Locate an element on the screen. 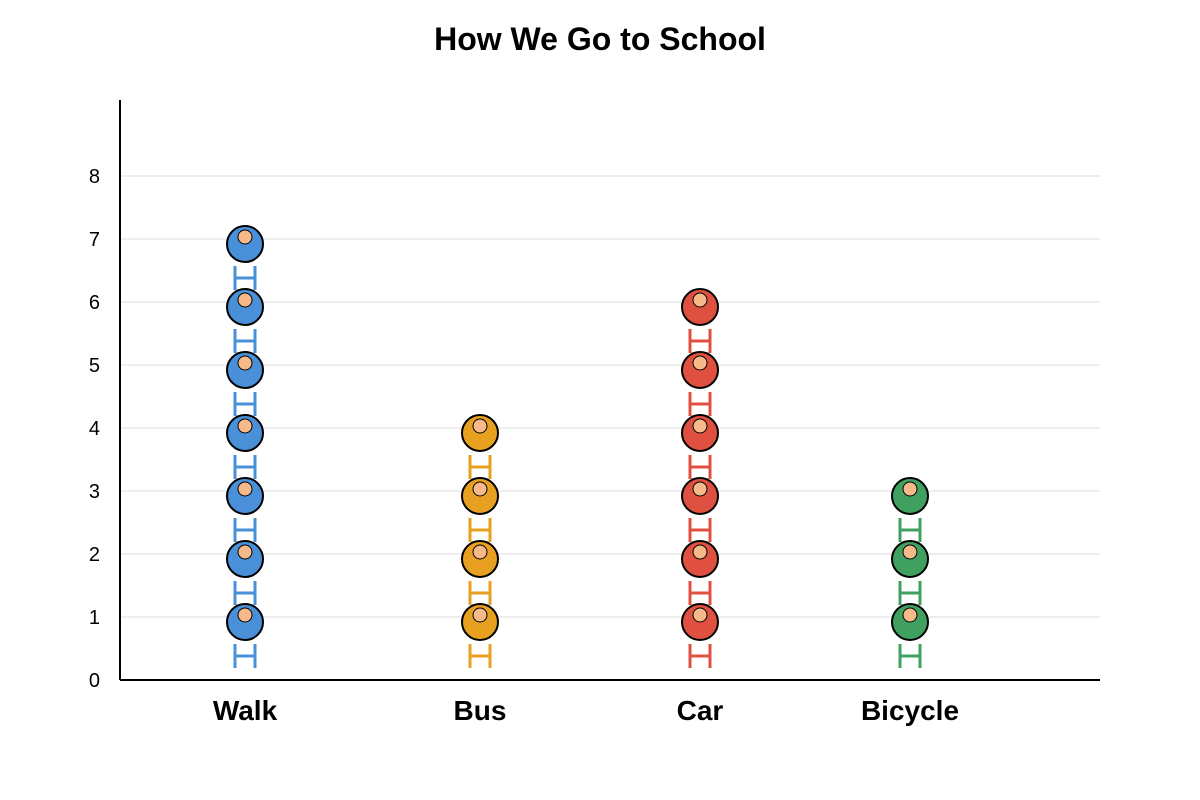 This screenshot has width=1200, height=800. y-tick-label: 6 is located at coordinates (94, 303).